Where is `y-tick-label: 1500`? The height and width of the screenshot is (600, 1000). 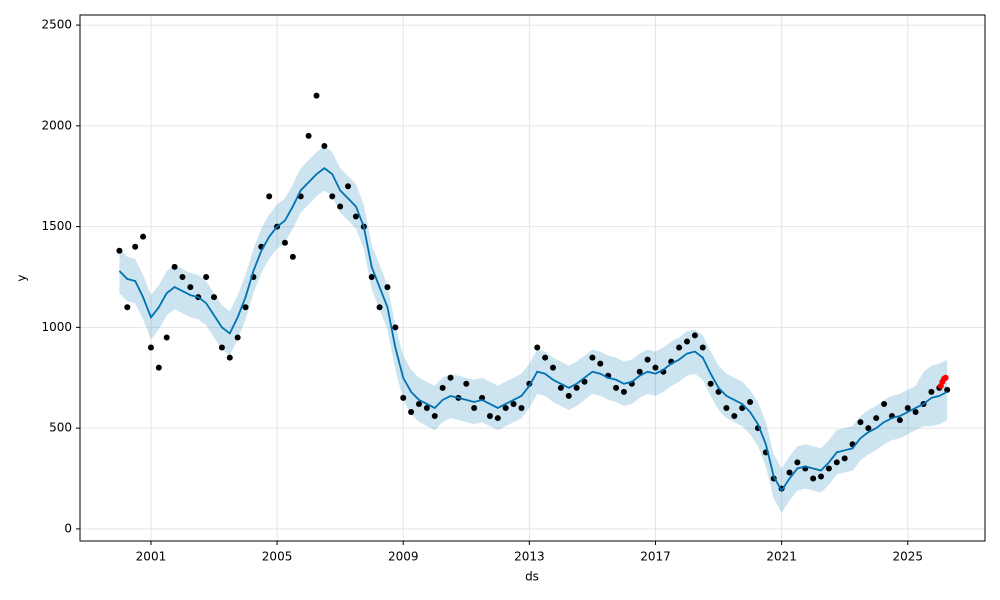
y-tick-label: 1500 is located at coordinates (56, 226).